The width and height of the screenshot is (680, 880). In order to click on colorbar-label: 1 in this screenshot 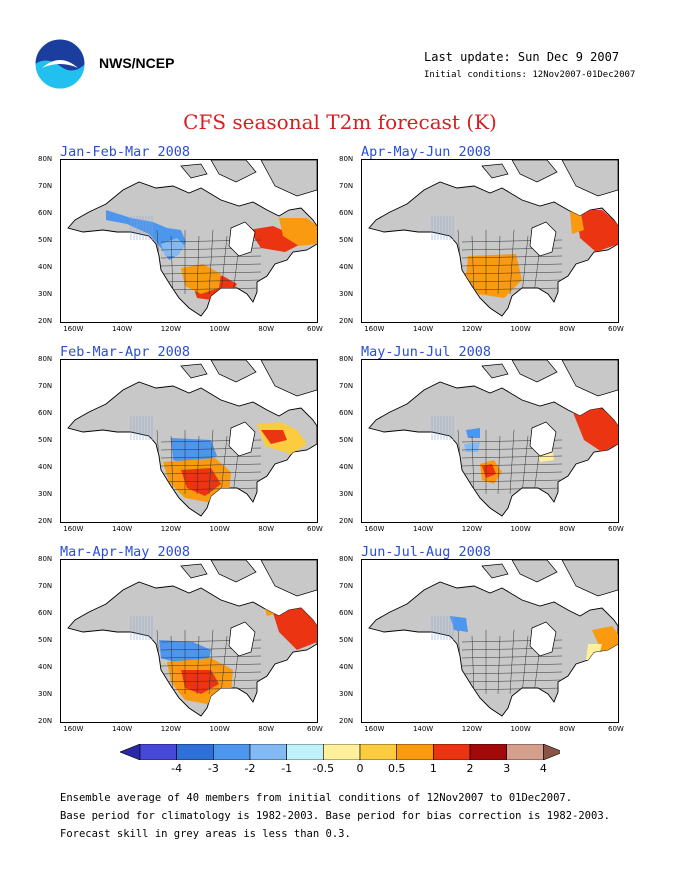, I will do `click(433, 768)`.